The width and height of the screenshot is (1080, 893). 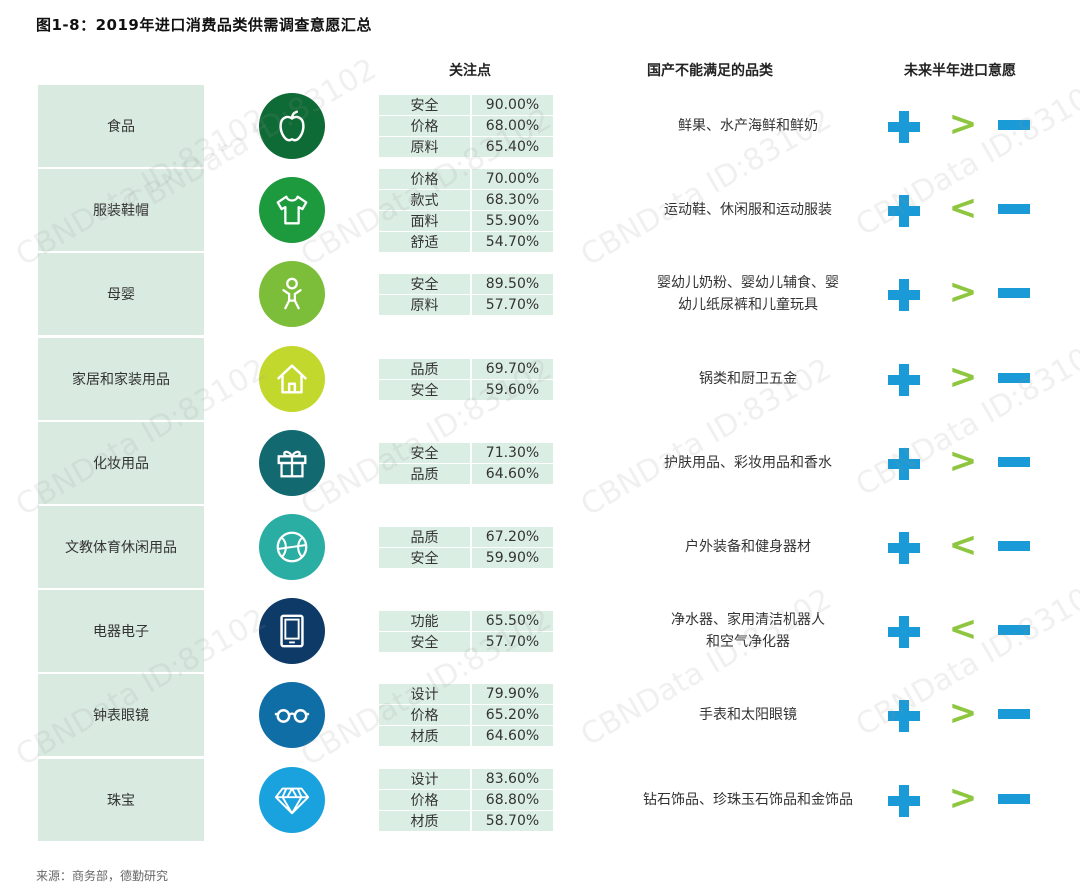 What do you see at coordinates (512, 642) in the screenshot?
I see `factor-value: 57.70%` at bounding box center [512, 642].